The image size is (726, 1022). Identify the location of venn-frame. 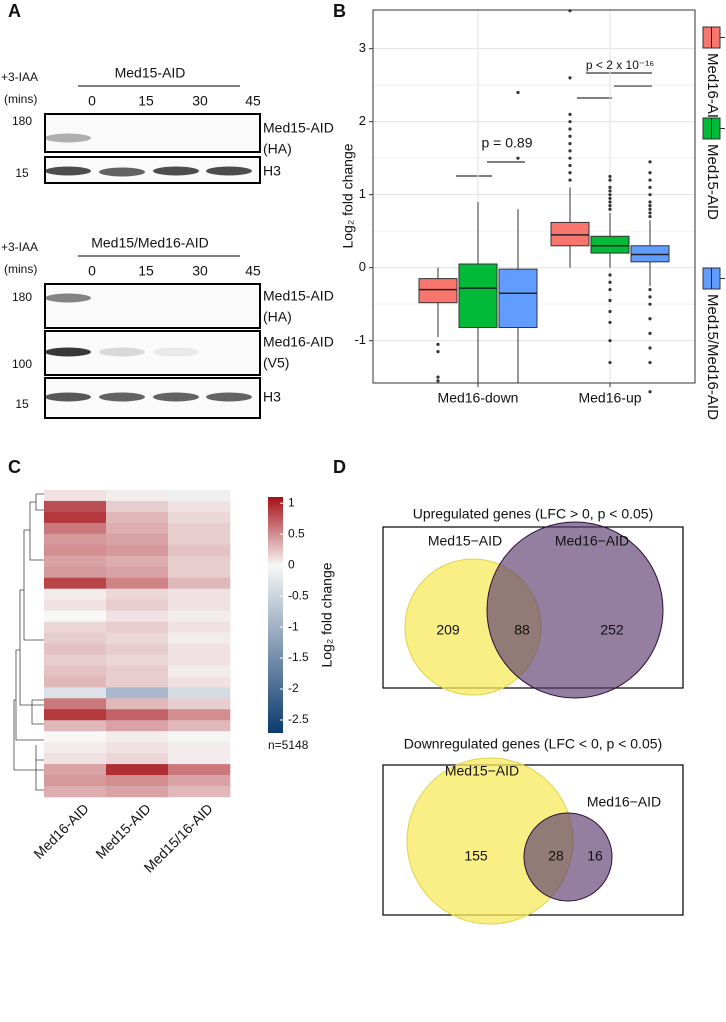
(533, 840).